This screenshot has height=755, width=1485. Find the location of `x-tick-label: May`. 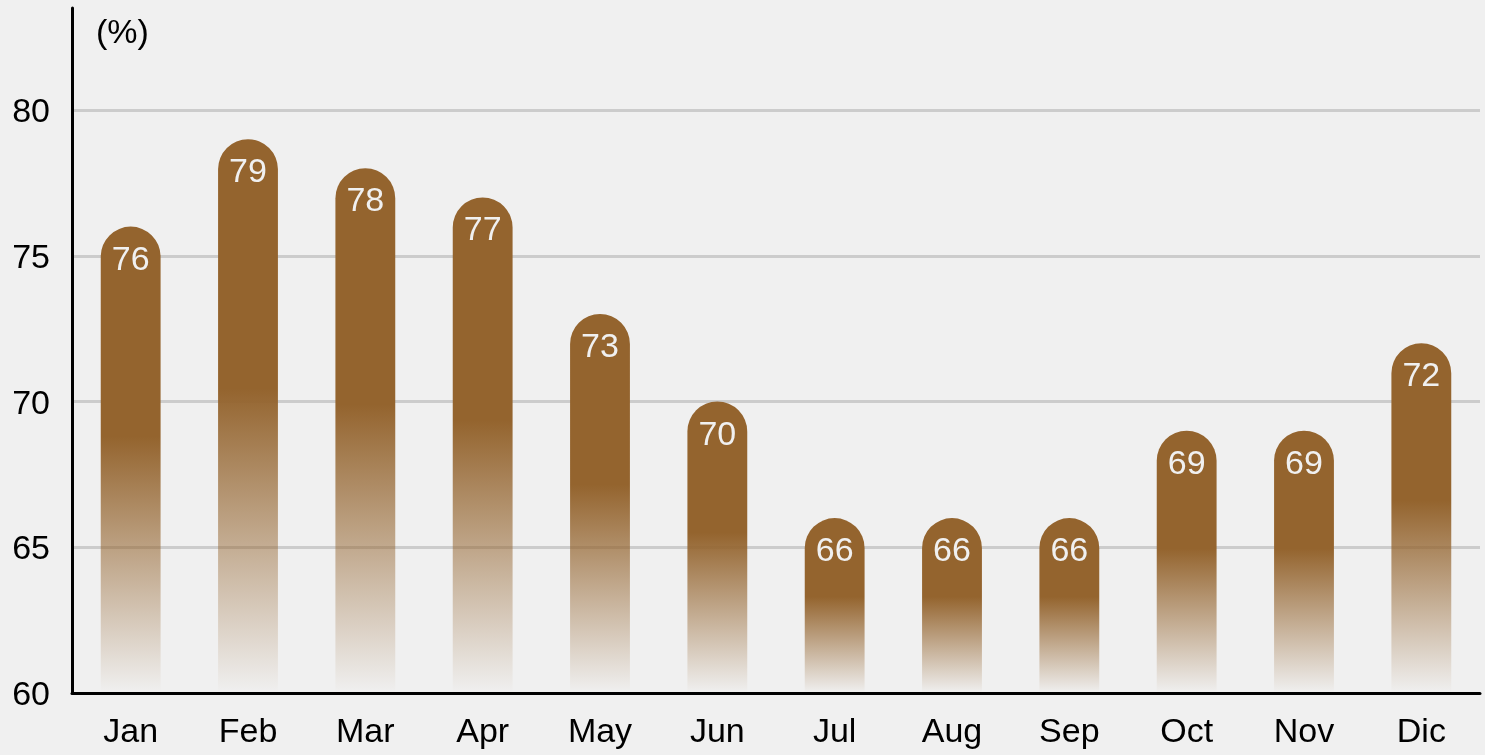

x-tick-label: May is located at coordinates (600, 730).